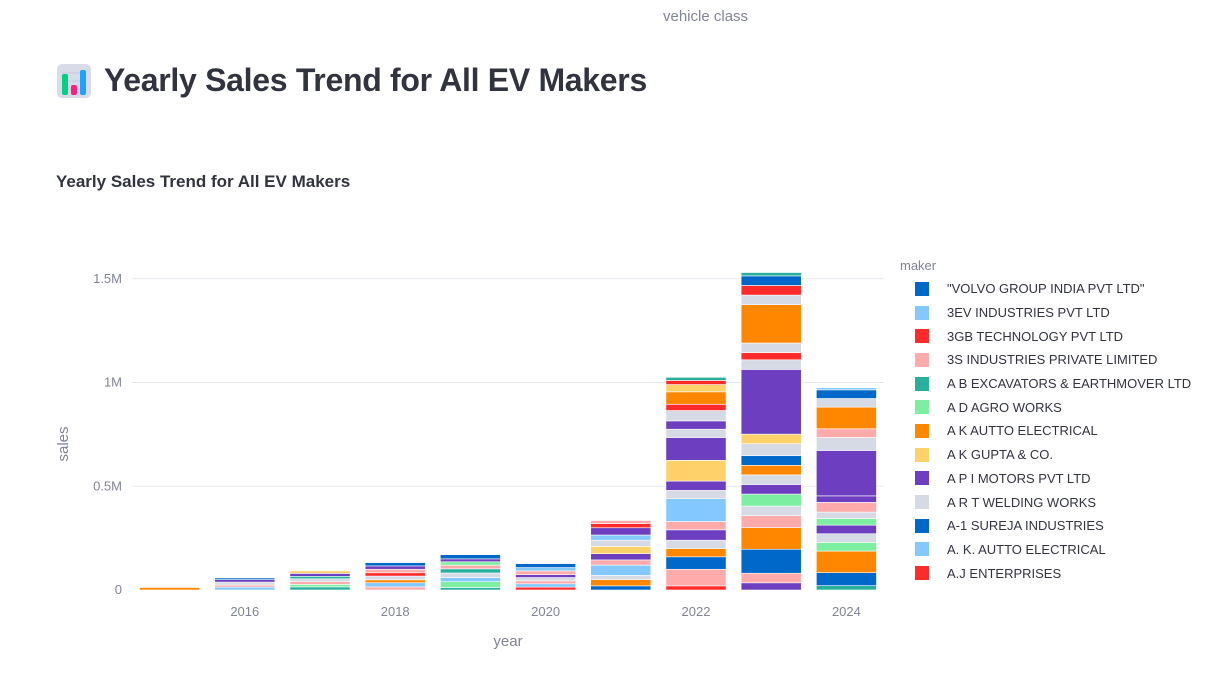  Describe the element at coordinates (1045, 502) in the screenshot. I see `legend-item: A R T WELDING WORKS` at that location.